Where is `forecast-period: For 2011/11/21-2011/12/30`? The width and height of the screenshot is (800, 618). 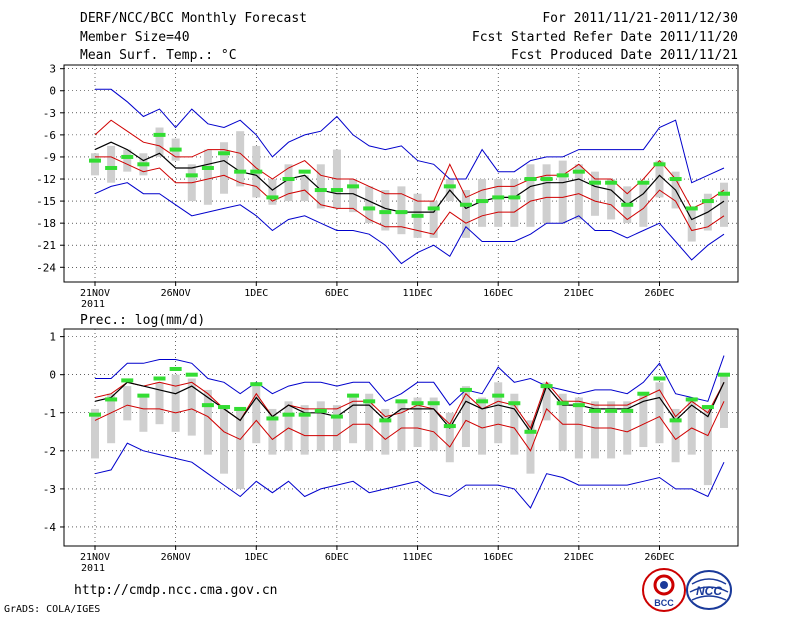 forecast-period: For 2011/11/21-2011/12/30 is located at coordinates (640, 18).